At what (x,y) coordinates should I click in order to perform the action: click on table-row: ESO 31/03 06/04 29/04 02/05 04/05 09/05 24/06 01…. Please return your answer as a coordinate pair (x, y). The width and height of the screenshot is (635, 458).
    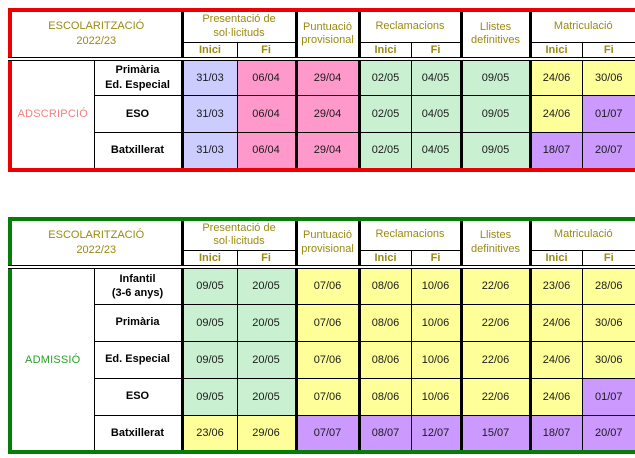
    Looking at the image, I should click on (322, 114).